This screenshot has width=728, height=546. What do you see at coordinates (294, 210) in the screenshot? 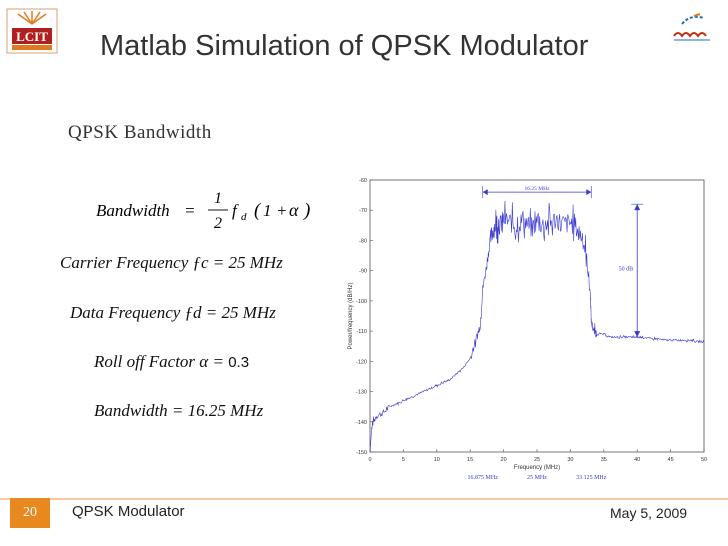
I see `formula-alpha: α` at bounding box center [294, 210].